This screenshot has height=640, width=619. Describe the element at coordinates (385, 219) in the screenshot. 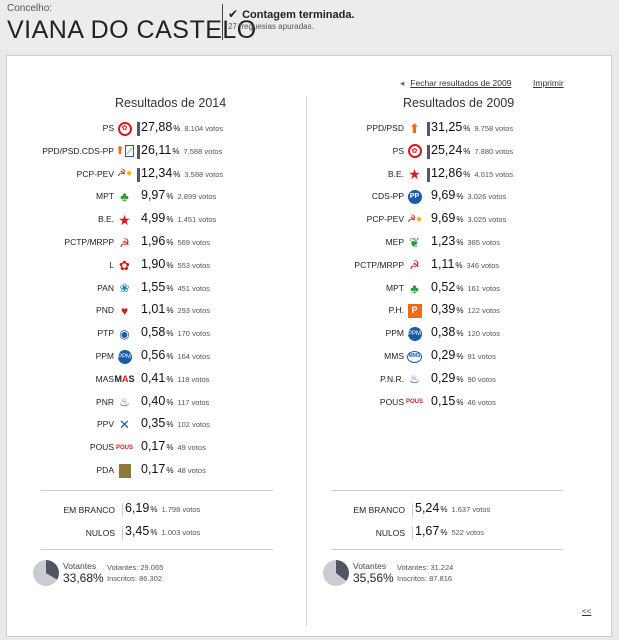

I see `party-name: PCP-PEV` at that location.